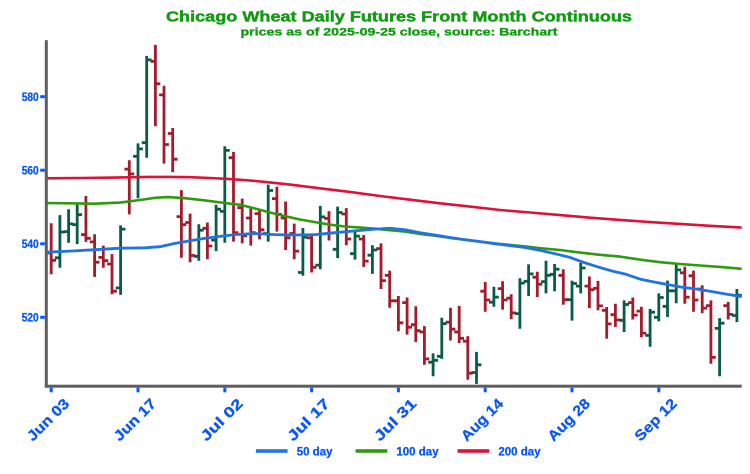 This screenshot has width=750, height=474. I want to click on svg-text: 50 day, so click(315, 453).